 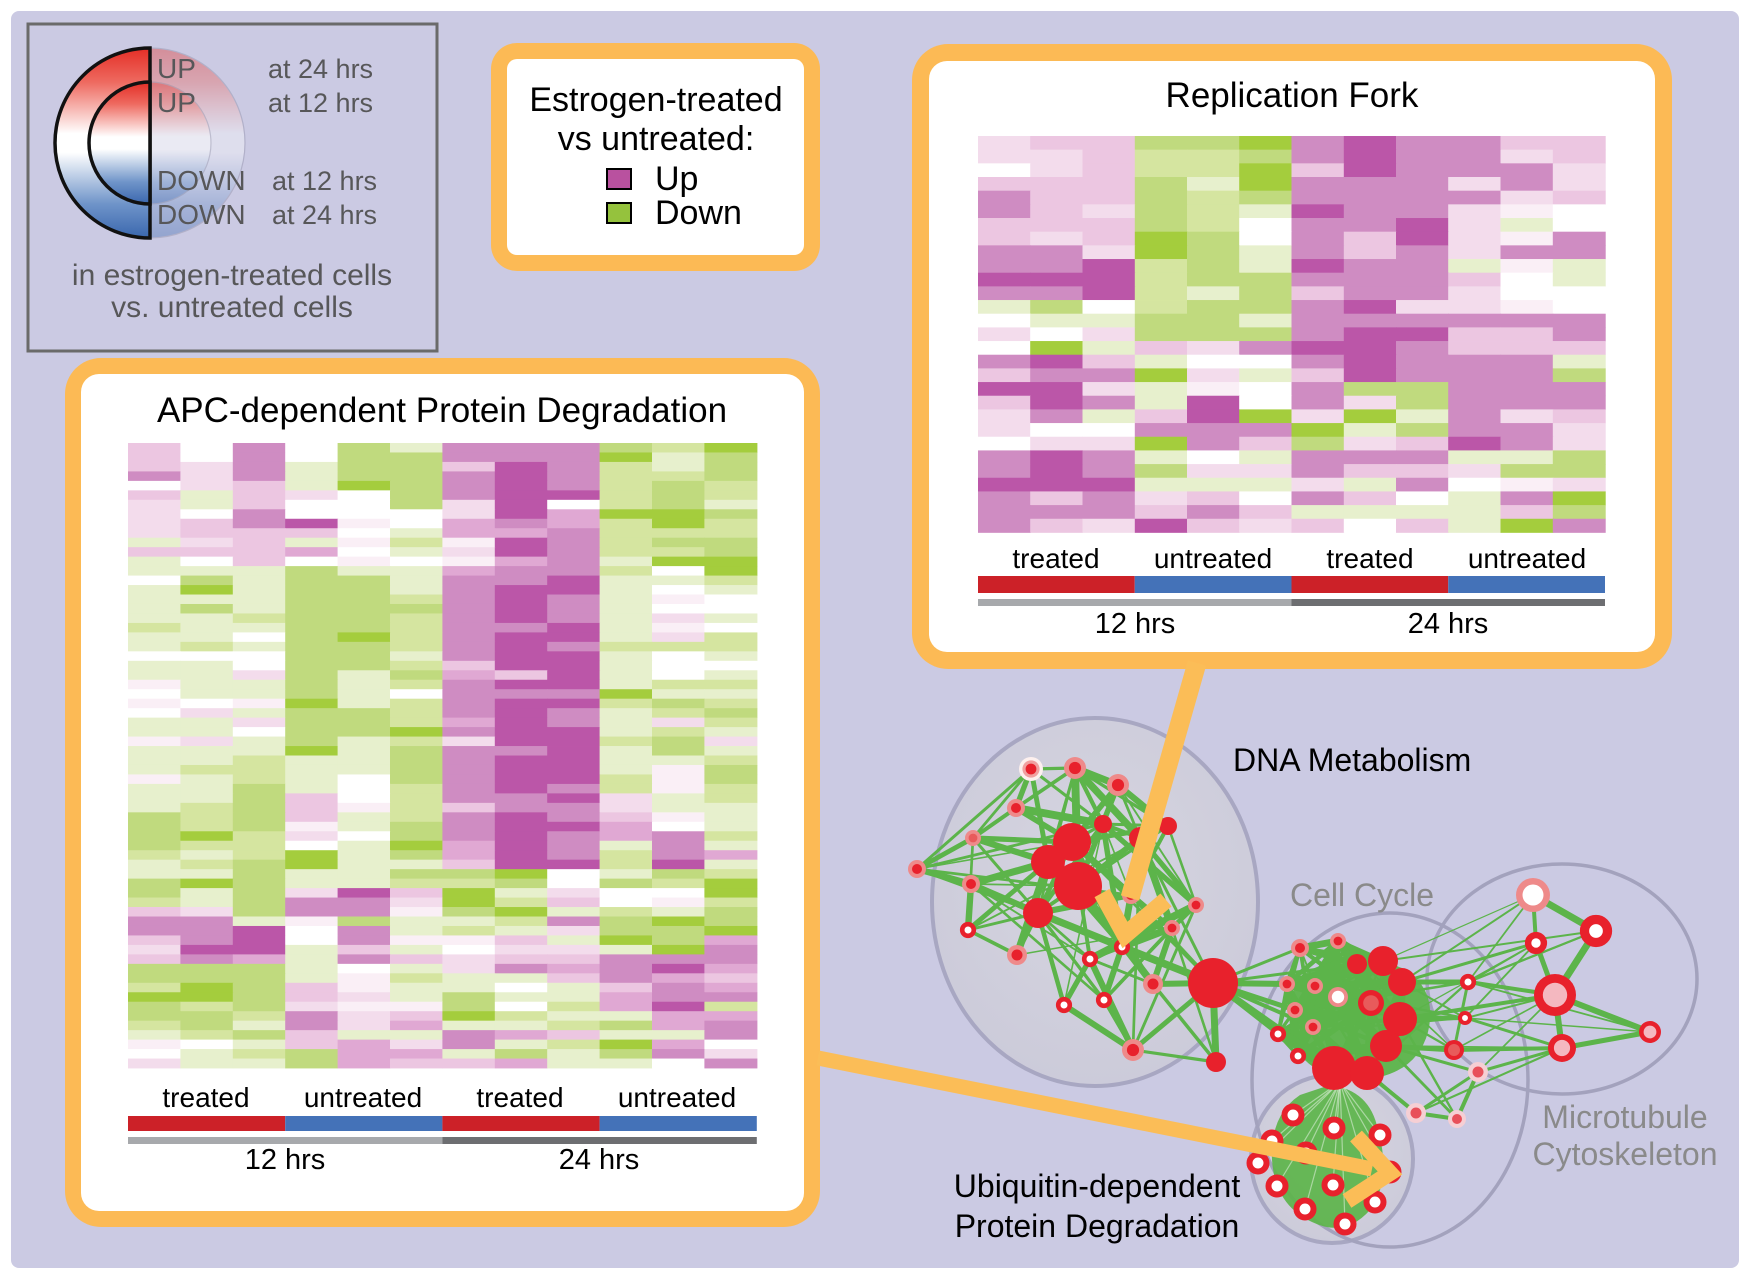 I want to click on svg-text: Cell Cycle, so click(x=1362, y=895).